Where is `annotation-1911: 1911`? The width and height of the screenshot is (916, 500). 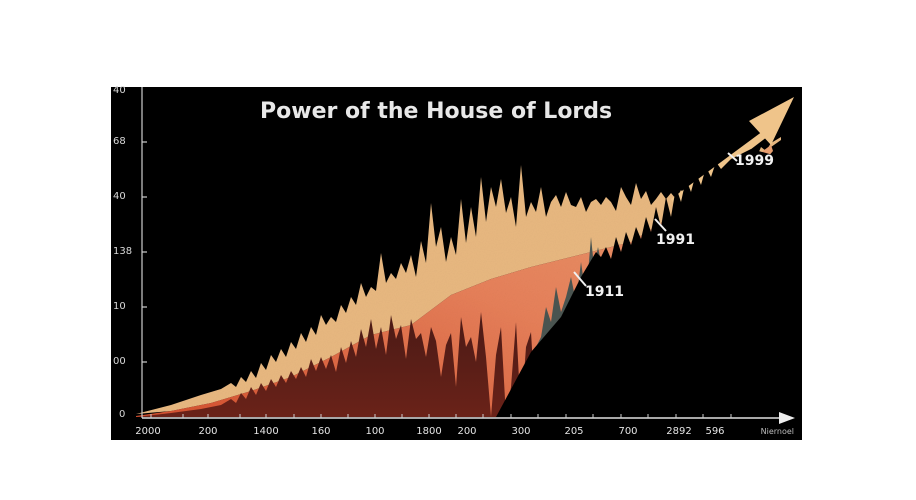
annotation-1911: 1911 is located at coordinates (604, 292).